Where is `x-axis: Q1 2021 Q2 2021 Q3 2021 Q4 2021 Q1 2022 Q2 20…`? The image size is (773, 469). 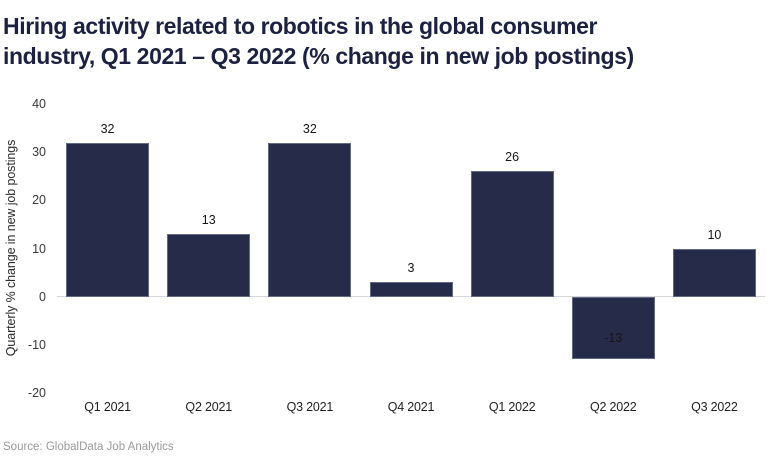 x-axis: Q1 2021 Q2 2021 Q3 2021 Q4 2021 Q1 2022 Q2 20… is located at coordinates (411, 408).